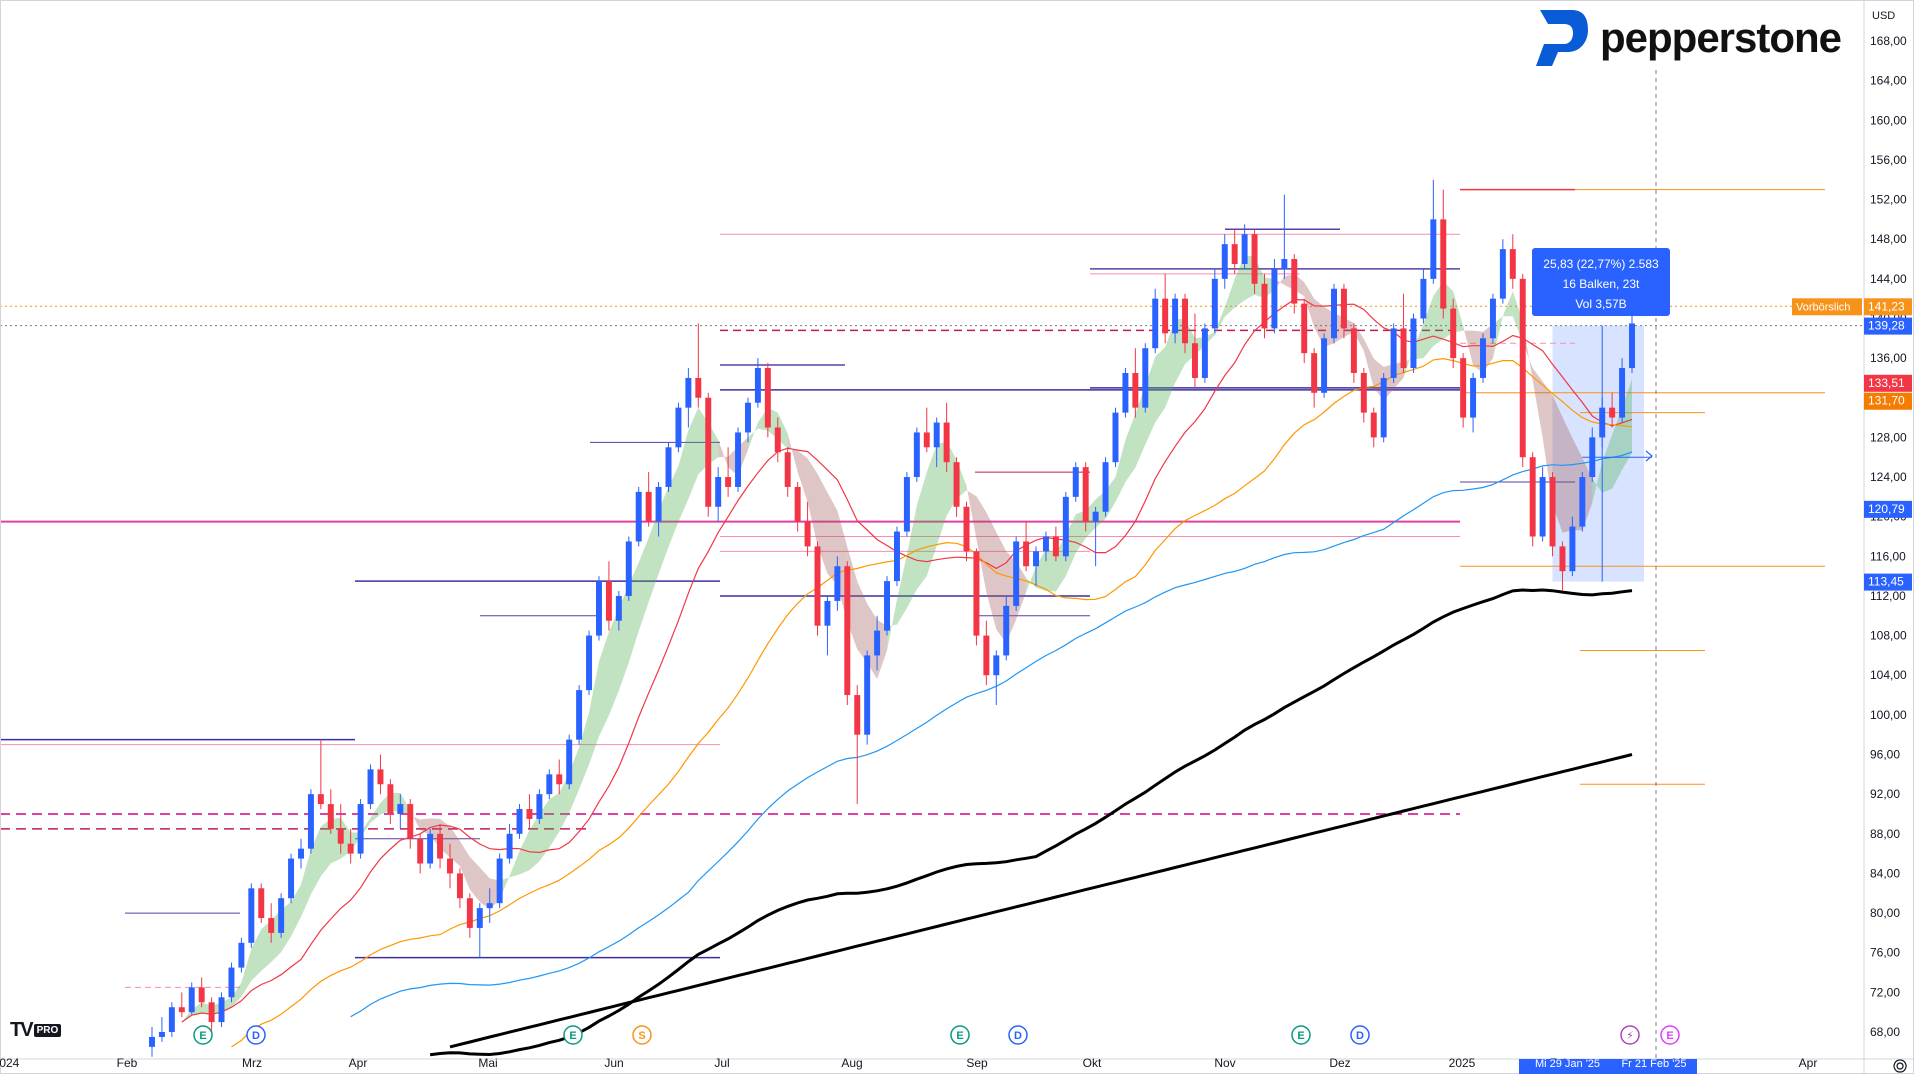 Image resolution: width=1914 pixels, height=1074 pixels. Describe the element at coordinates (22, 1030) in the screenshot. I see `tradingview-icon: TV` at that location.